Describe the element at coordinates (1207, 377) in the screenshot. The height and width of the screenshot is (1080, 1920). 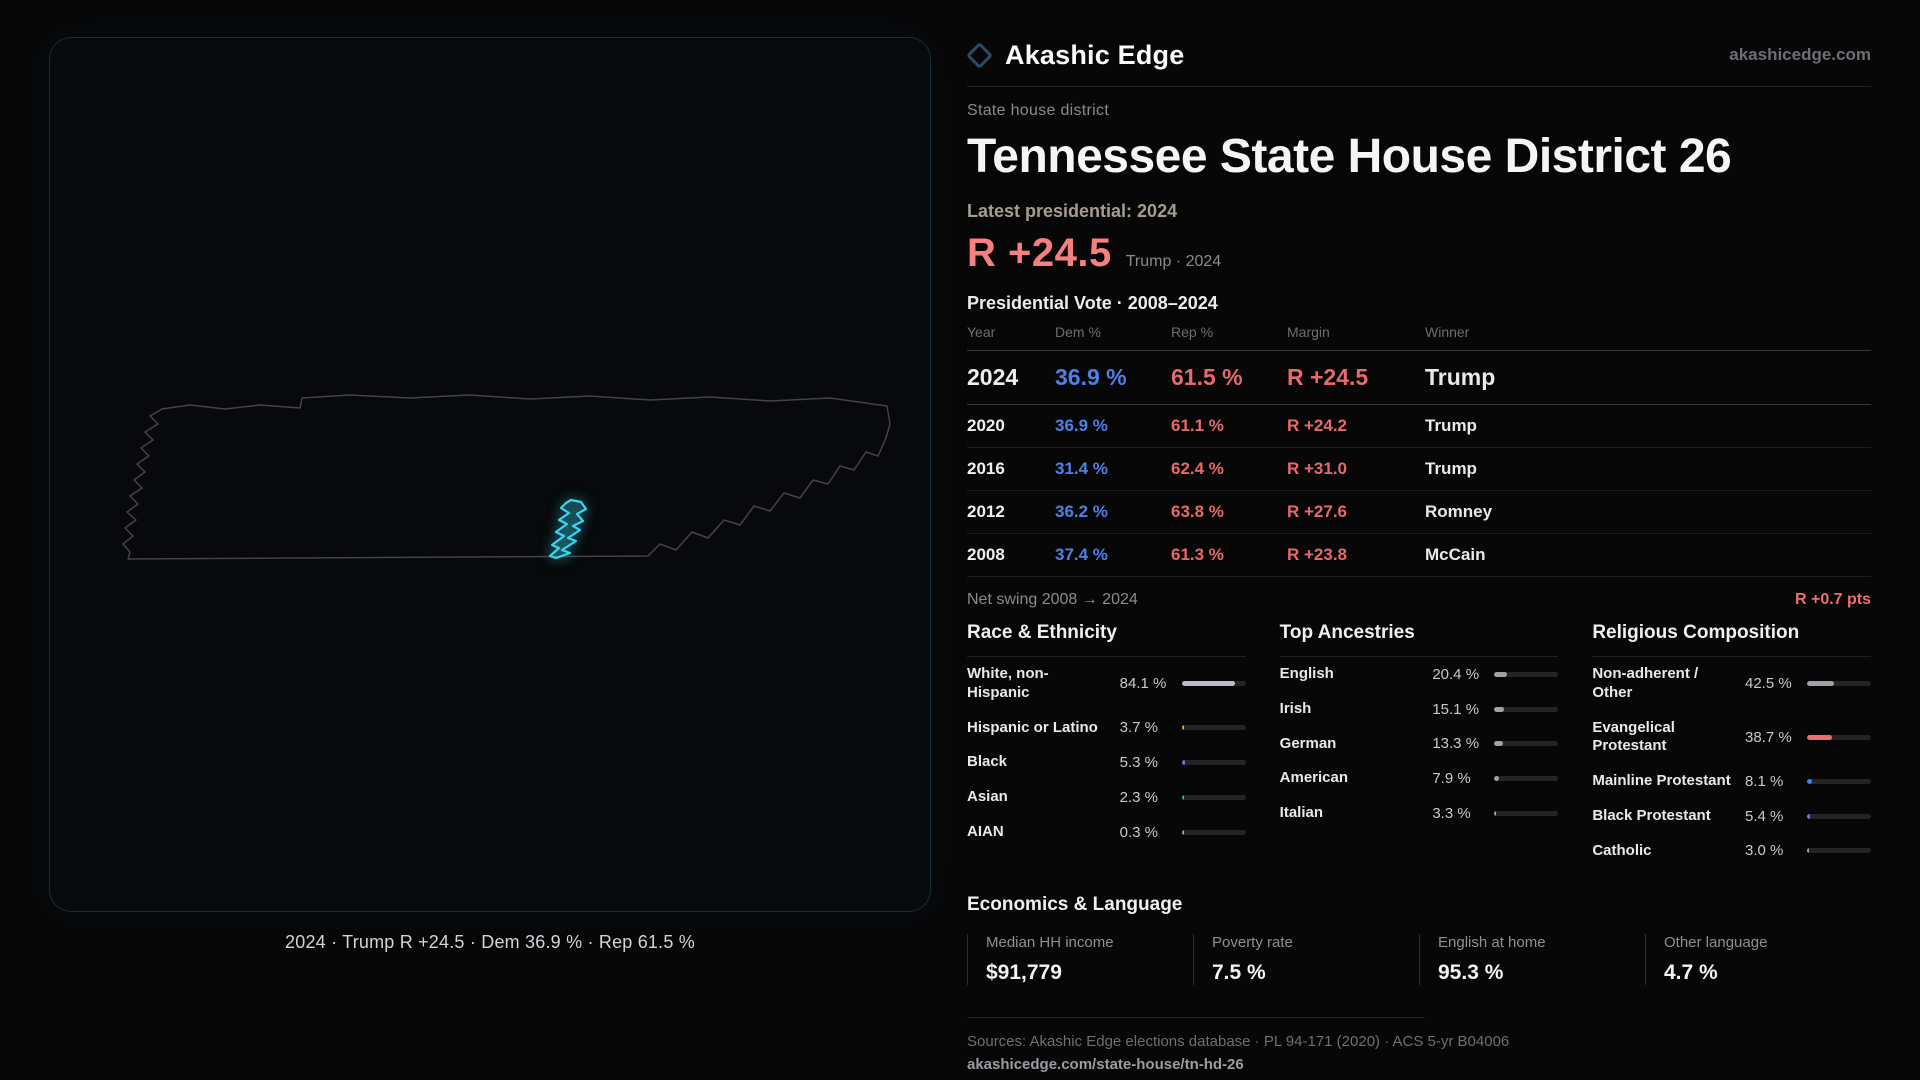
I see `vote-rep-pct: 61.5 %` at that location.